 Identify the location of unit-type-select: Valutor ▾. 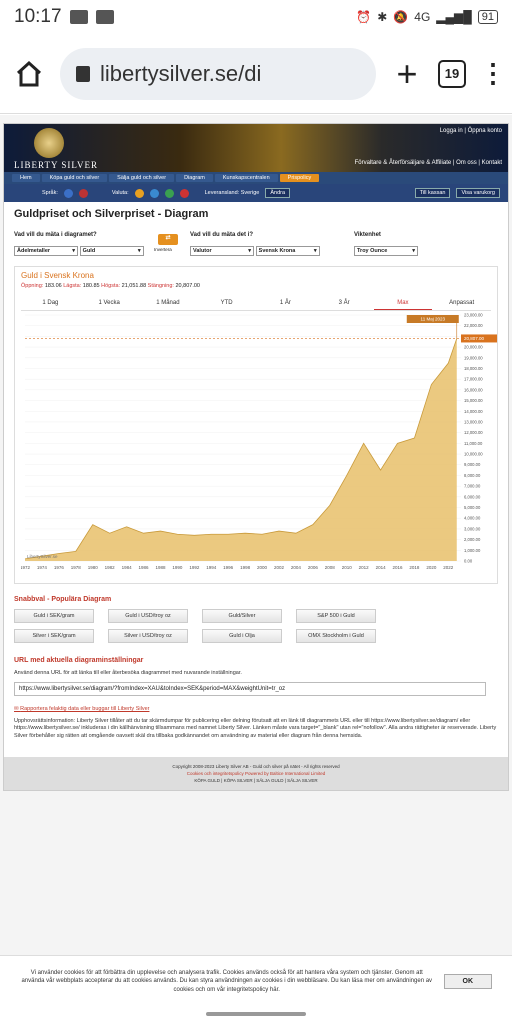
(222, 251).